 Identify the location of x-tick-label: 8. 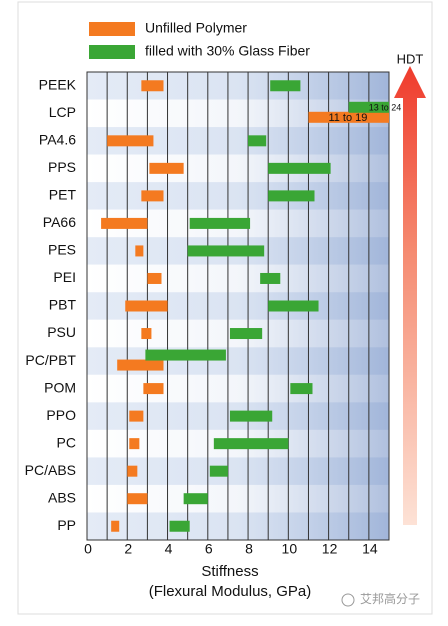
(249, 549).